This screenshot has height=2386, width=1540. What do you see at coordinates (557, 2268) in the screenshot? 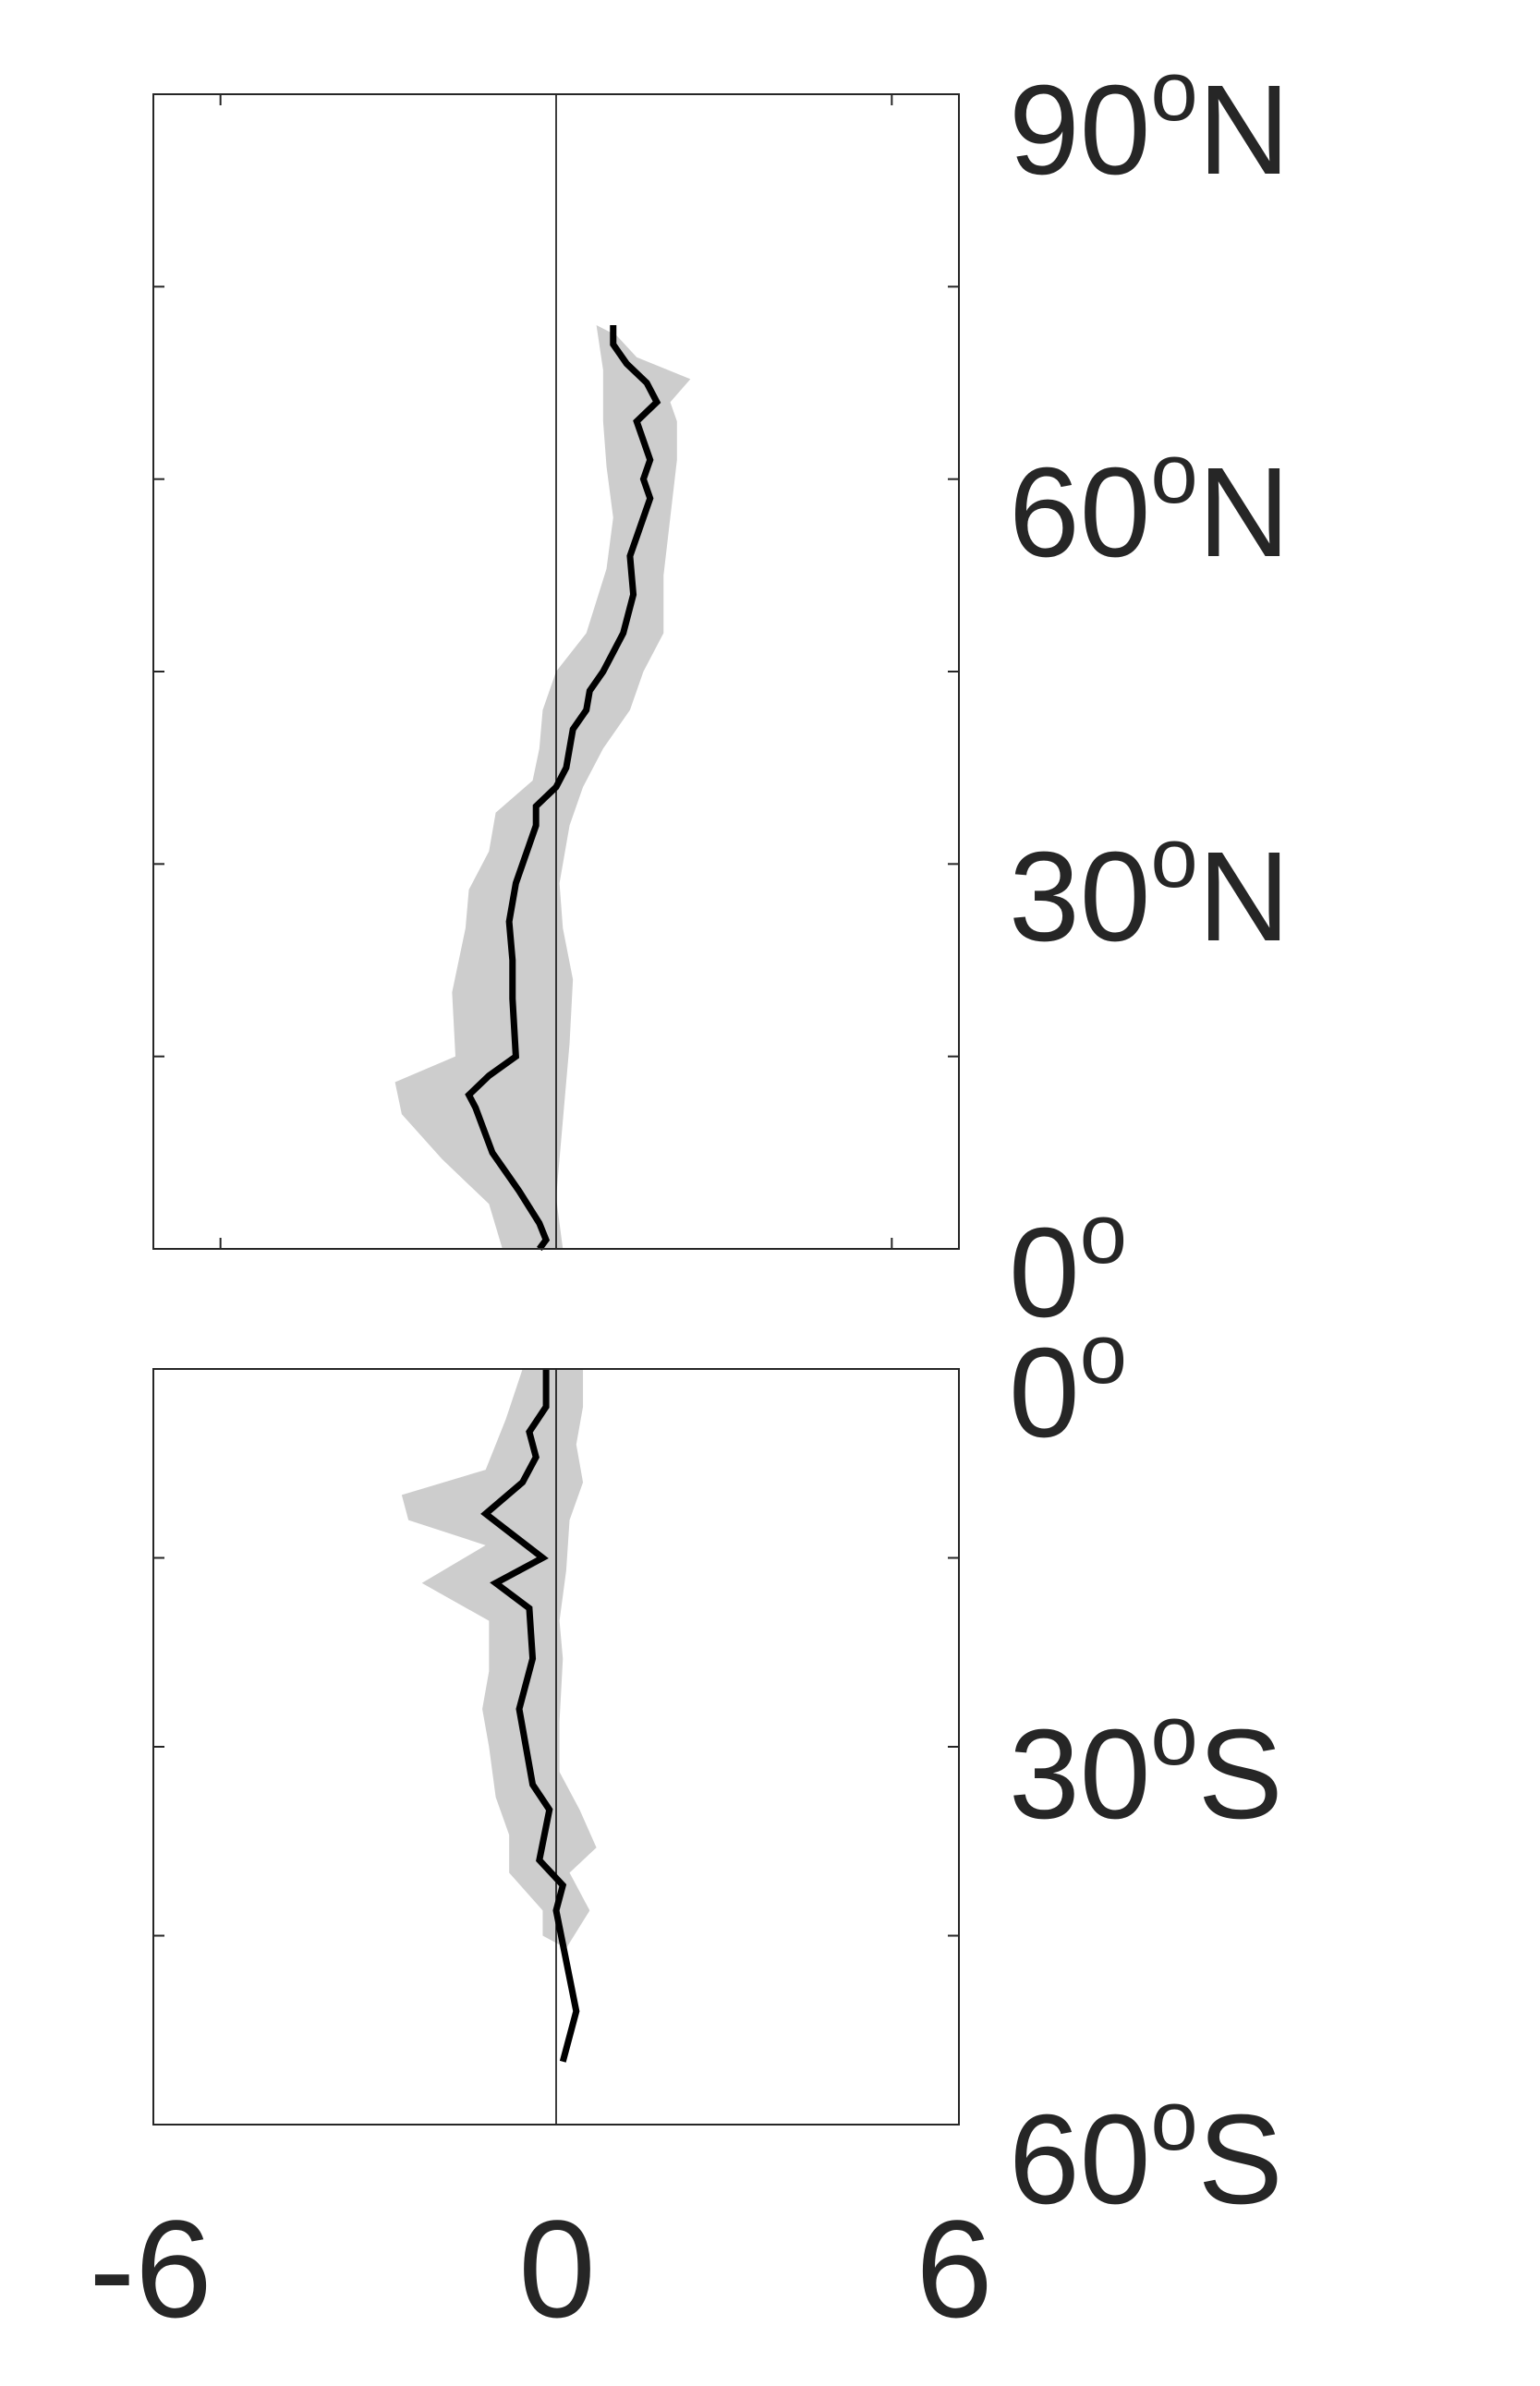
I see `x-tick-label-zero: 0` at bounding box center [557, 2268].